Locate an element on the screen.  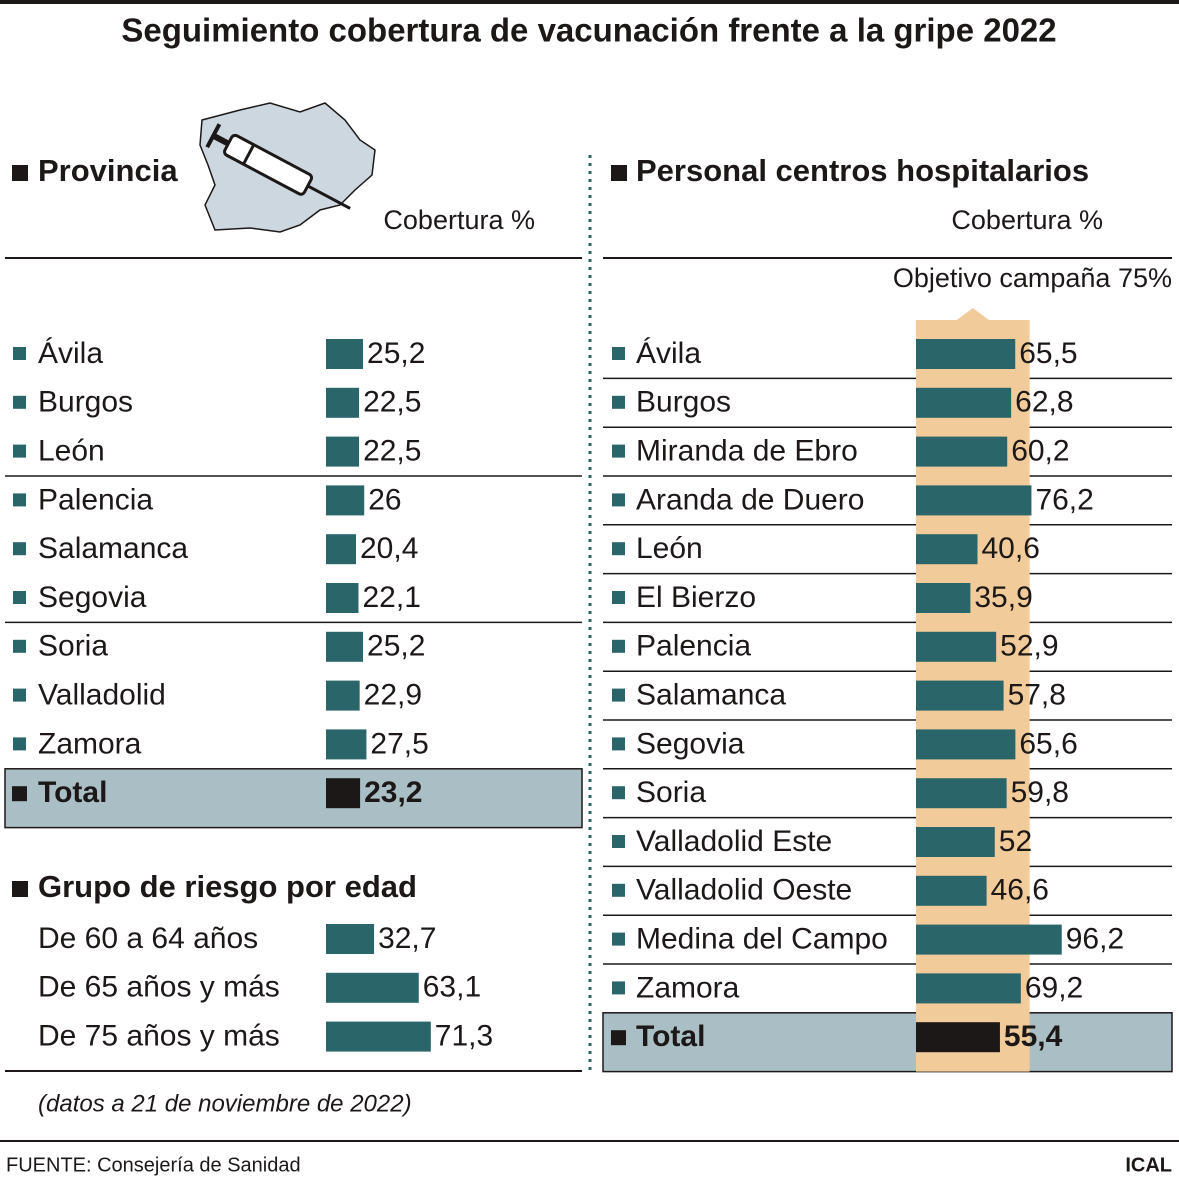
value-label: 32,7 is located at coordinates (407, 938).